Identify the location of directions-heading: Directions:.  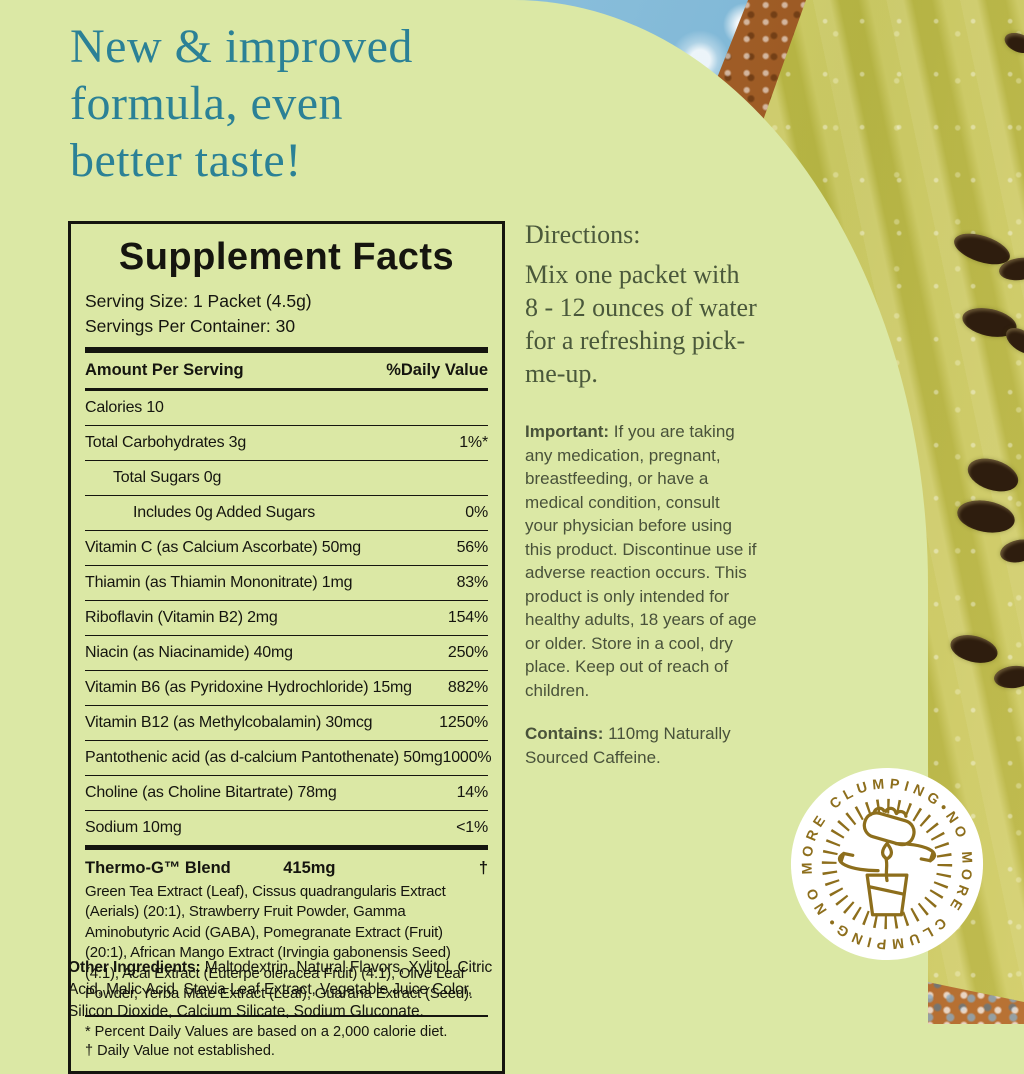
(583, 234).